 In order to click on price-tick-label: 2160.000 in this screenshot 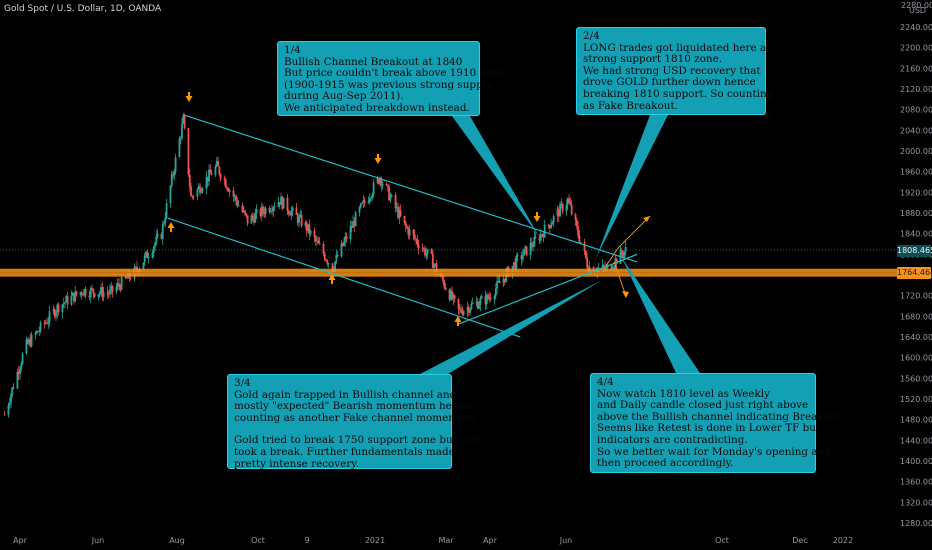, I will do `click(916, 68)`.